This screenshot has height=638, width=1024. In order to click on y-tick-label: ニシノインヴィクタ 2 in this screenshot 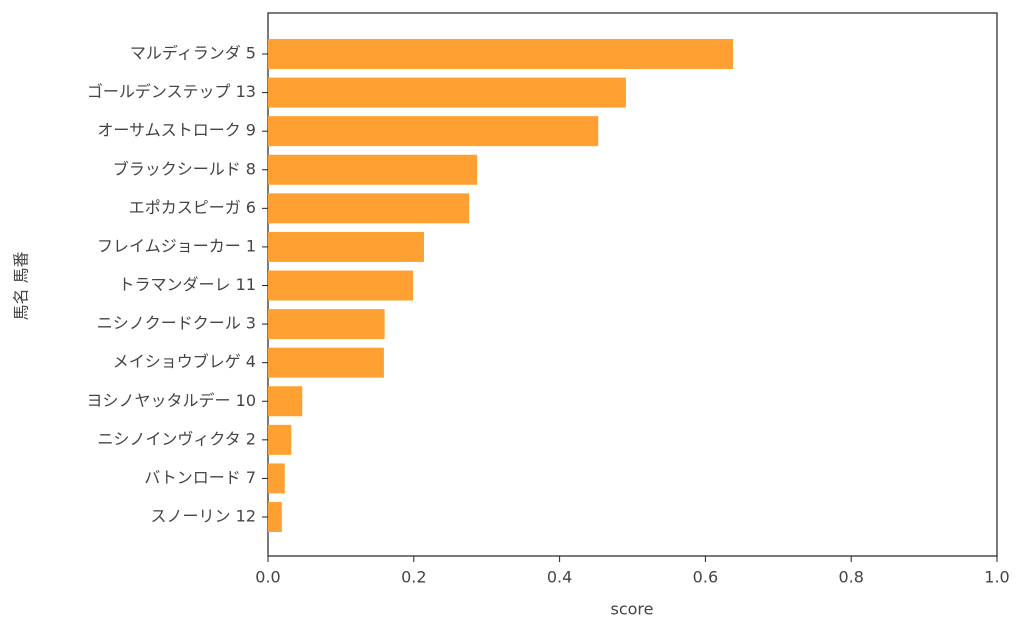, I will do `click(176, 438)`.